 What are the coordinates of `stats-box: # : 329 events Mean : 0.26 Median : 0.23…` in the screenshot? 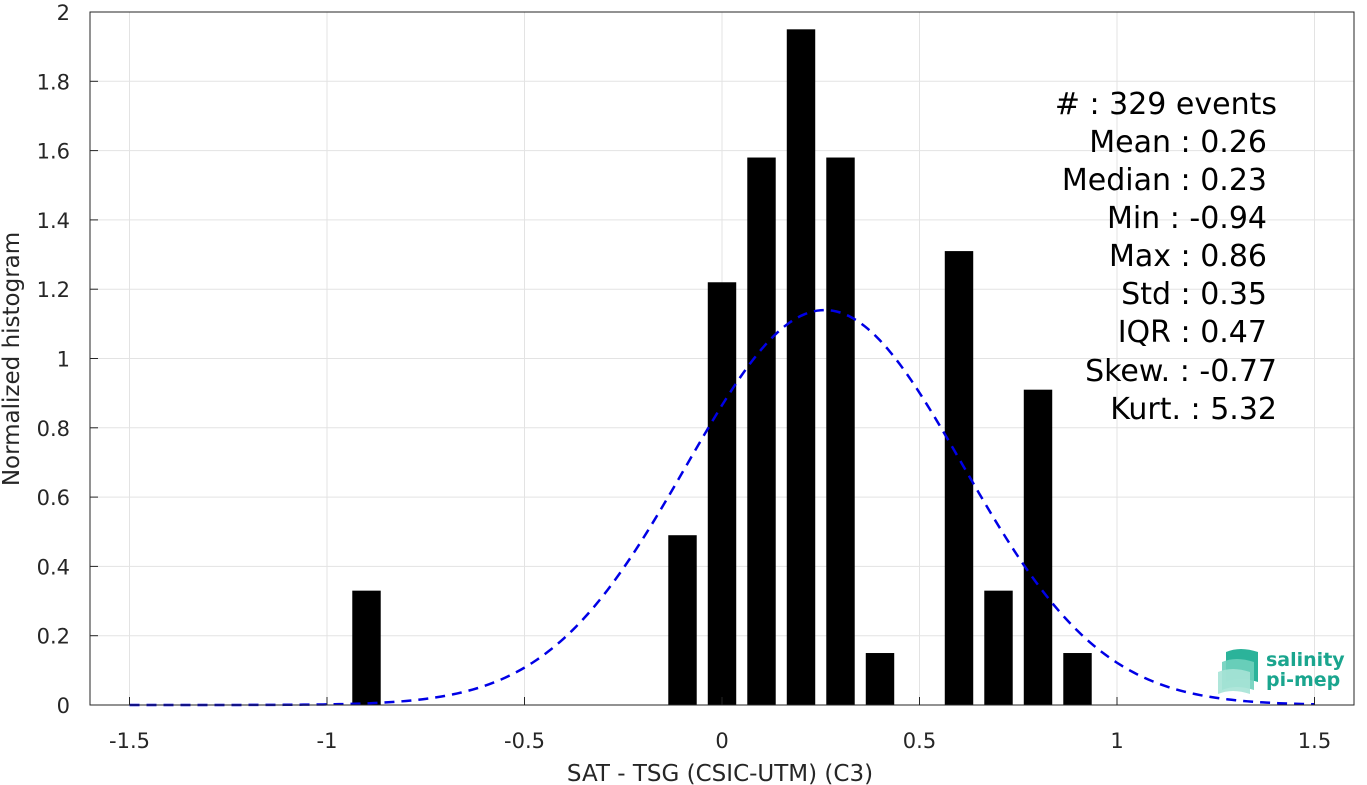 It's located at (1166, 257).